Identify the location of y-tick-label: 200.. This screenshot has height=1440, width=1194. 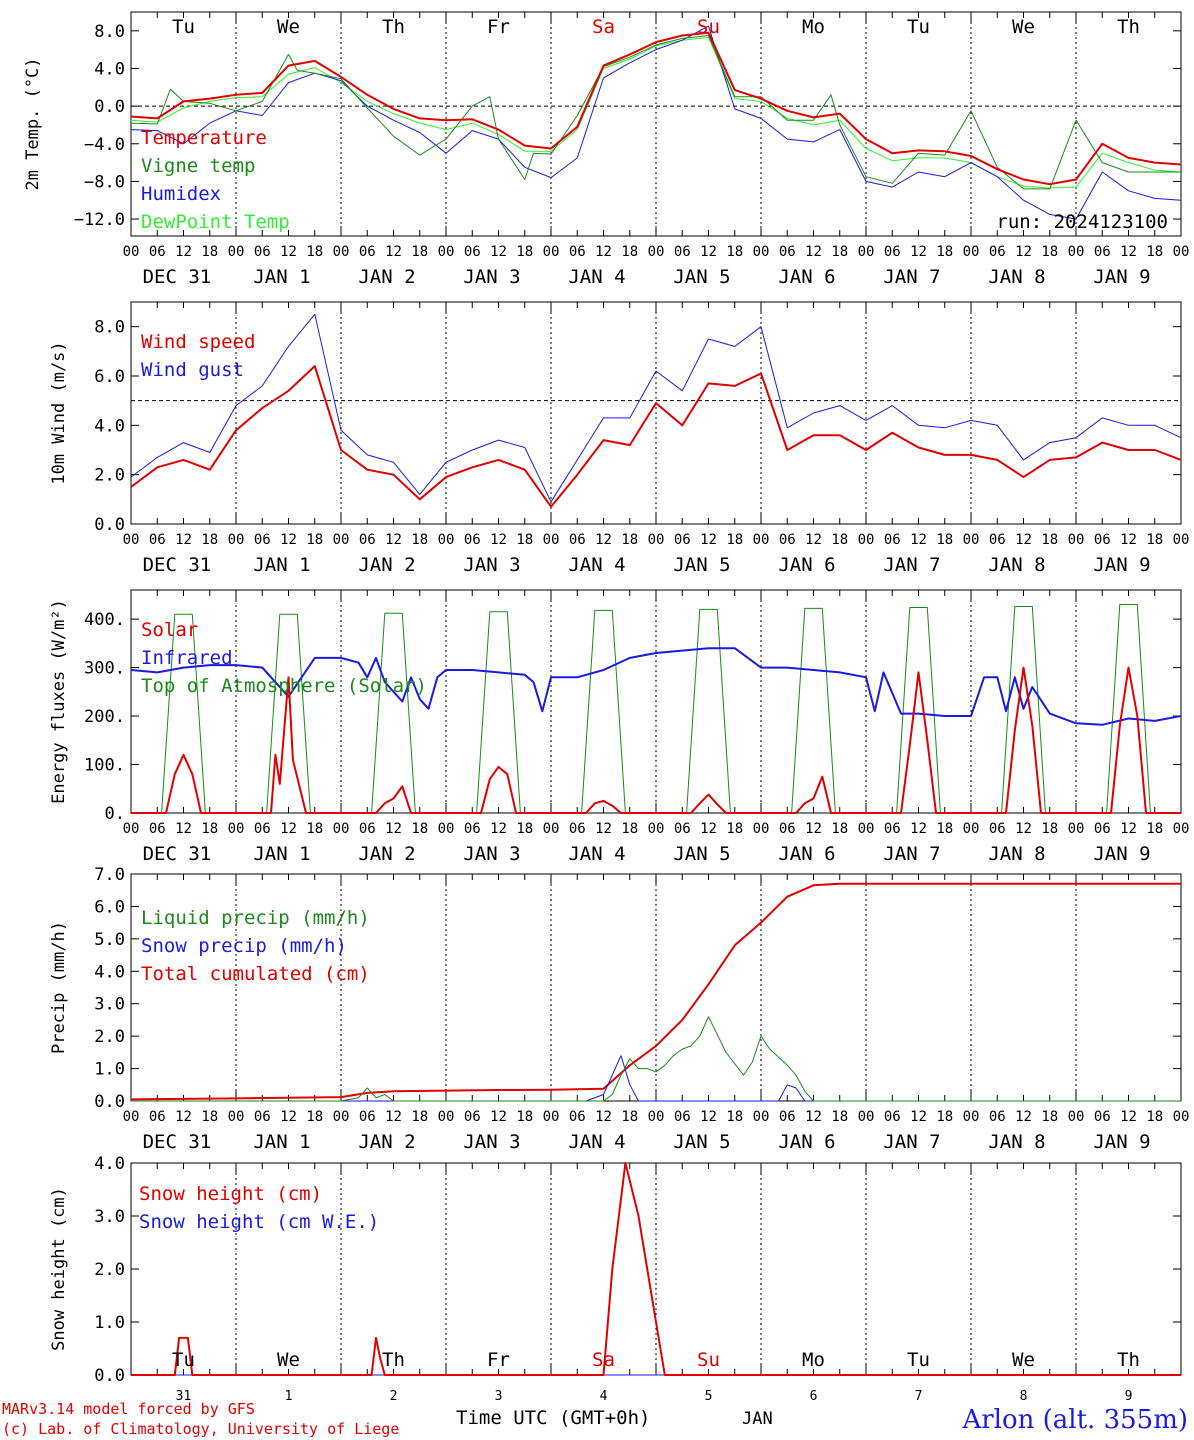
(104, 717).